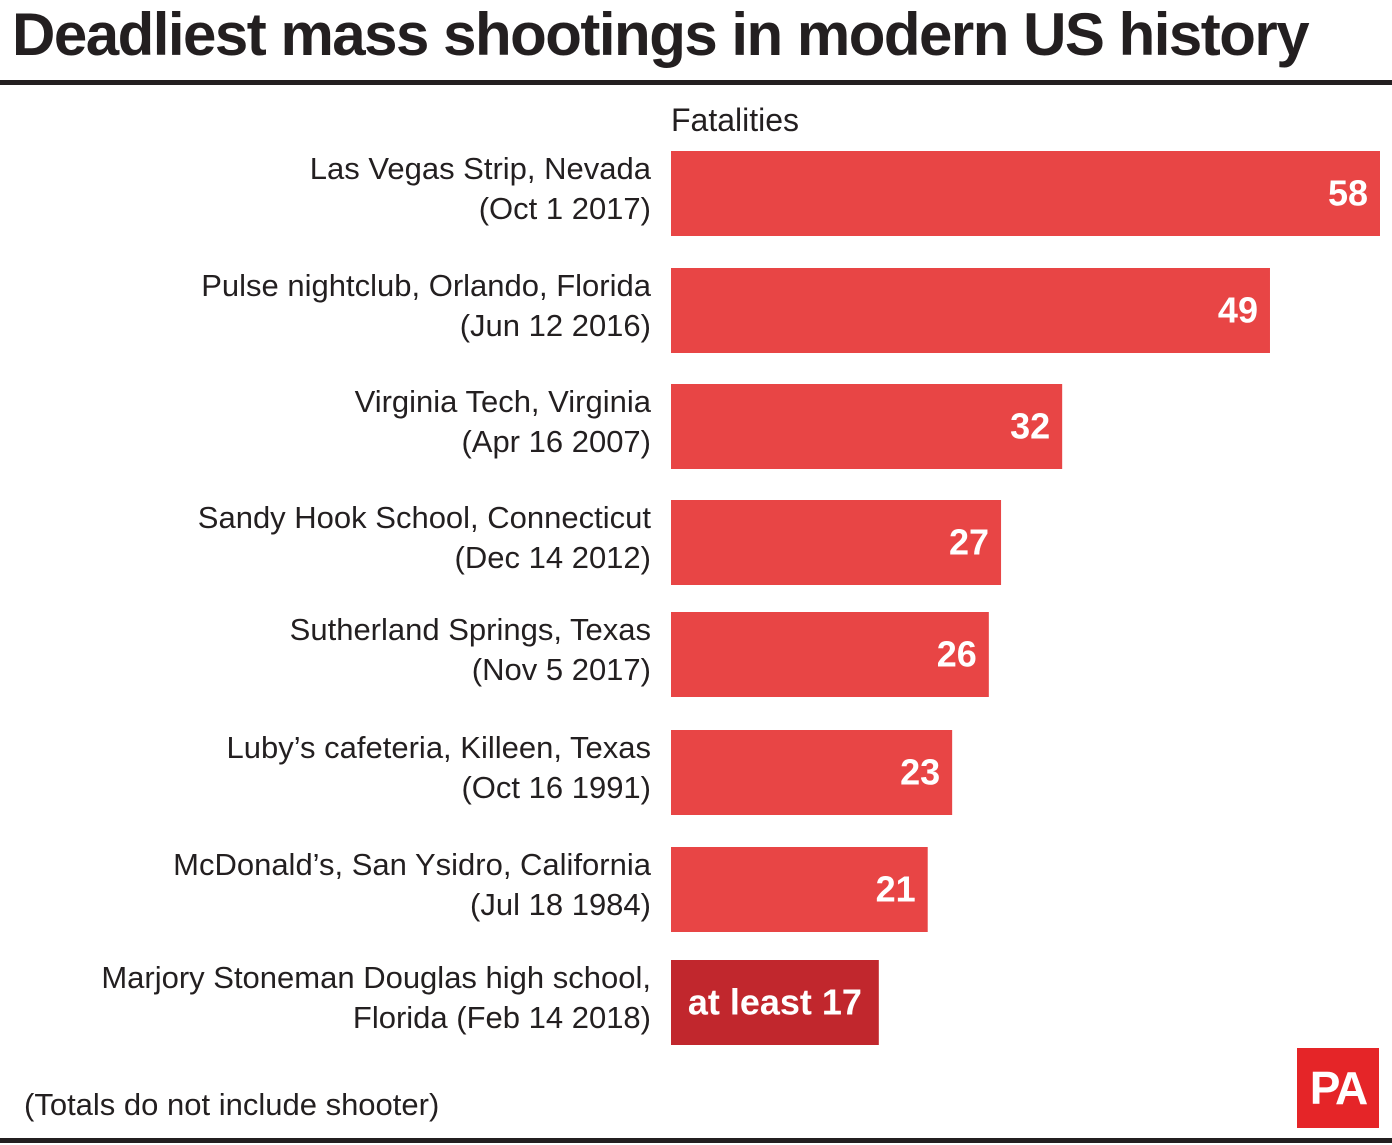 Image resolution: width=1392 pixels, height=1145 pixels. I want to click on bar-value-label-4: 26, so click(957, 654).